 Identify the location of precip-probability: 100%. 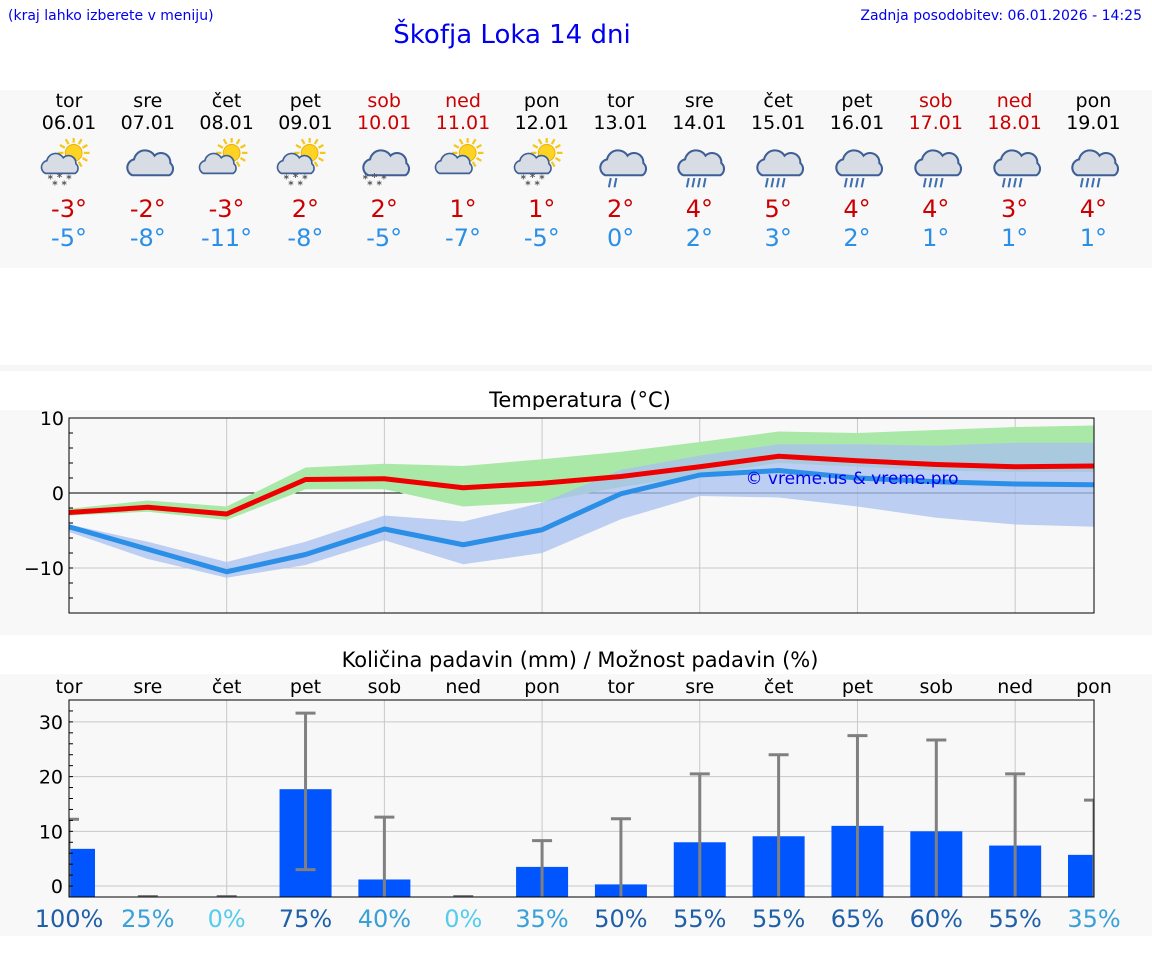
(69, 919).